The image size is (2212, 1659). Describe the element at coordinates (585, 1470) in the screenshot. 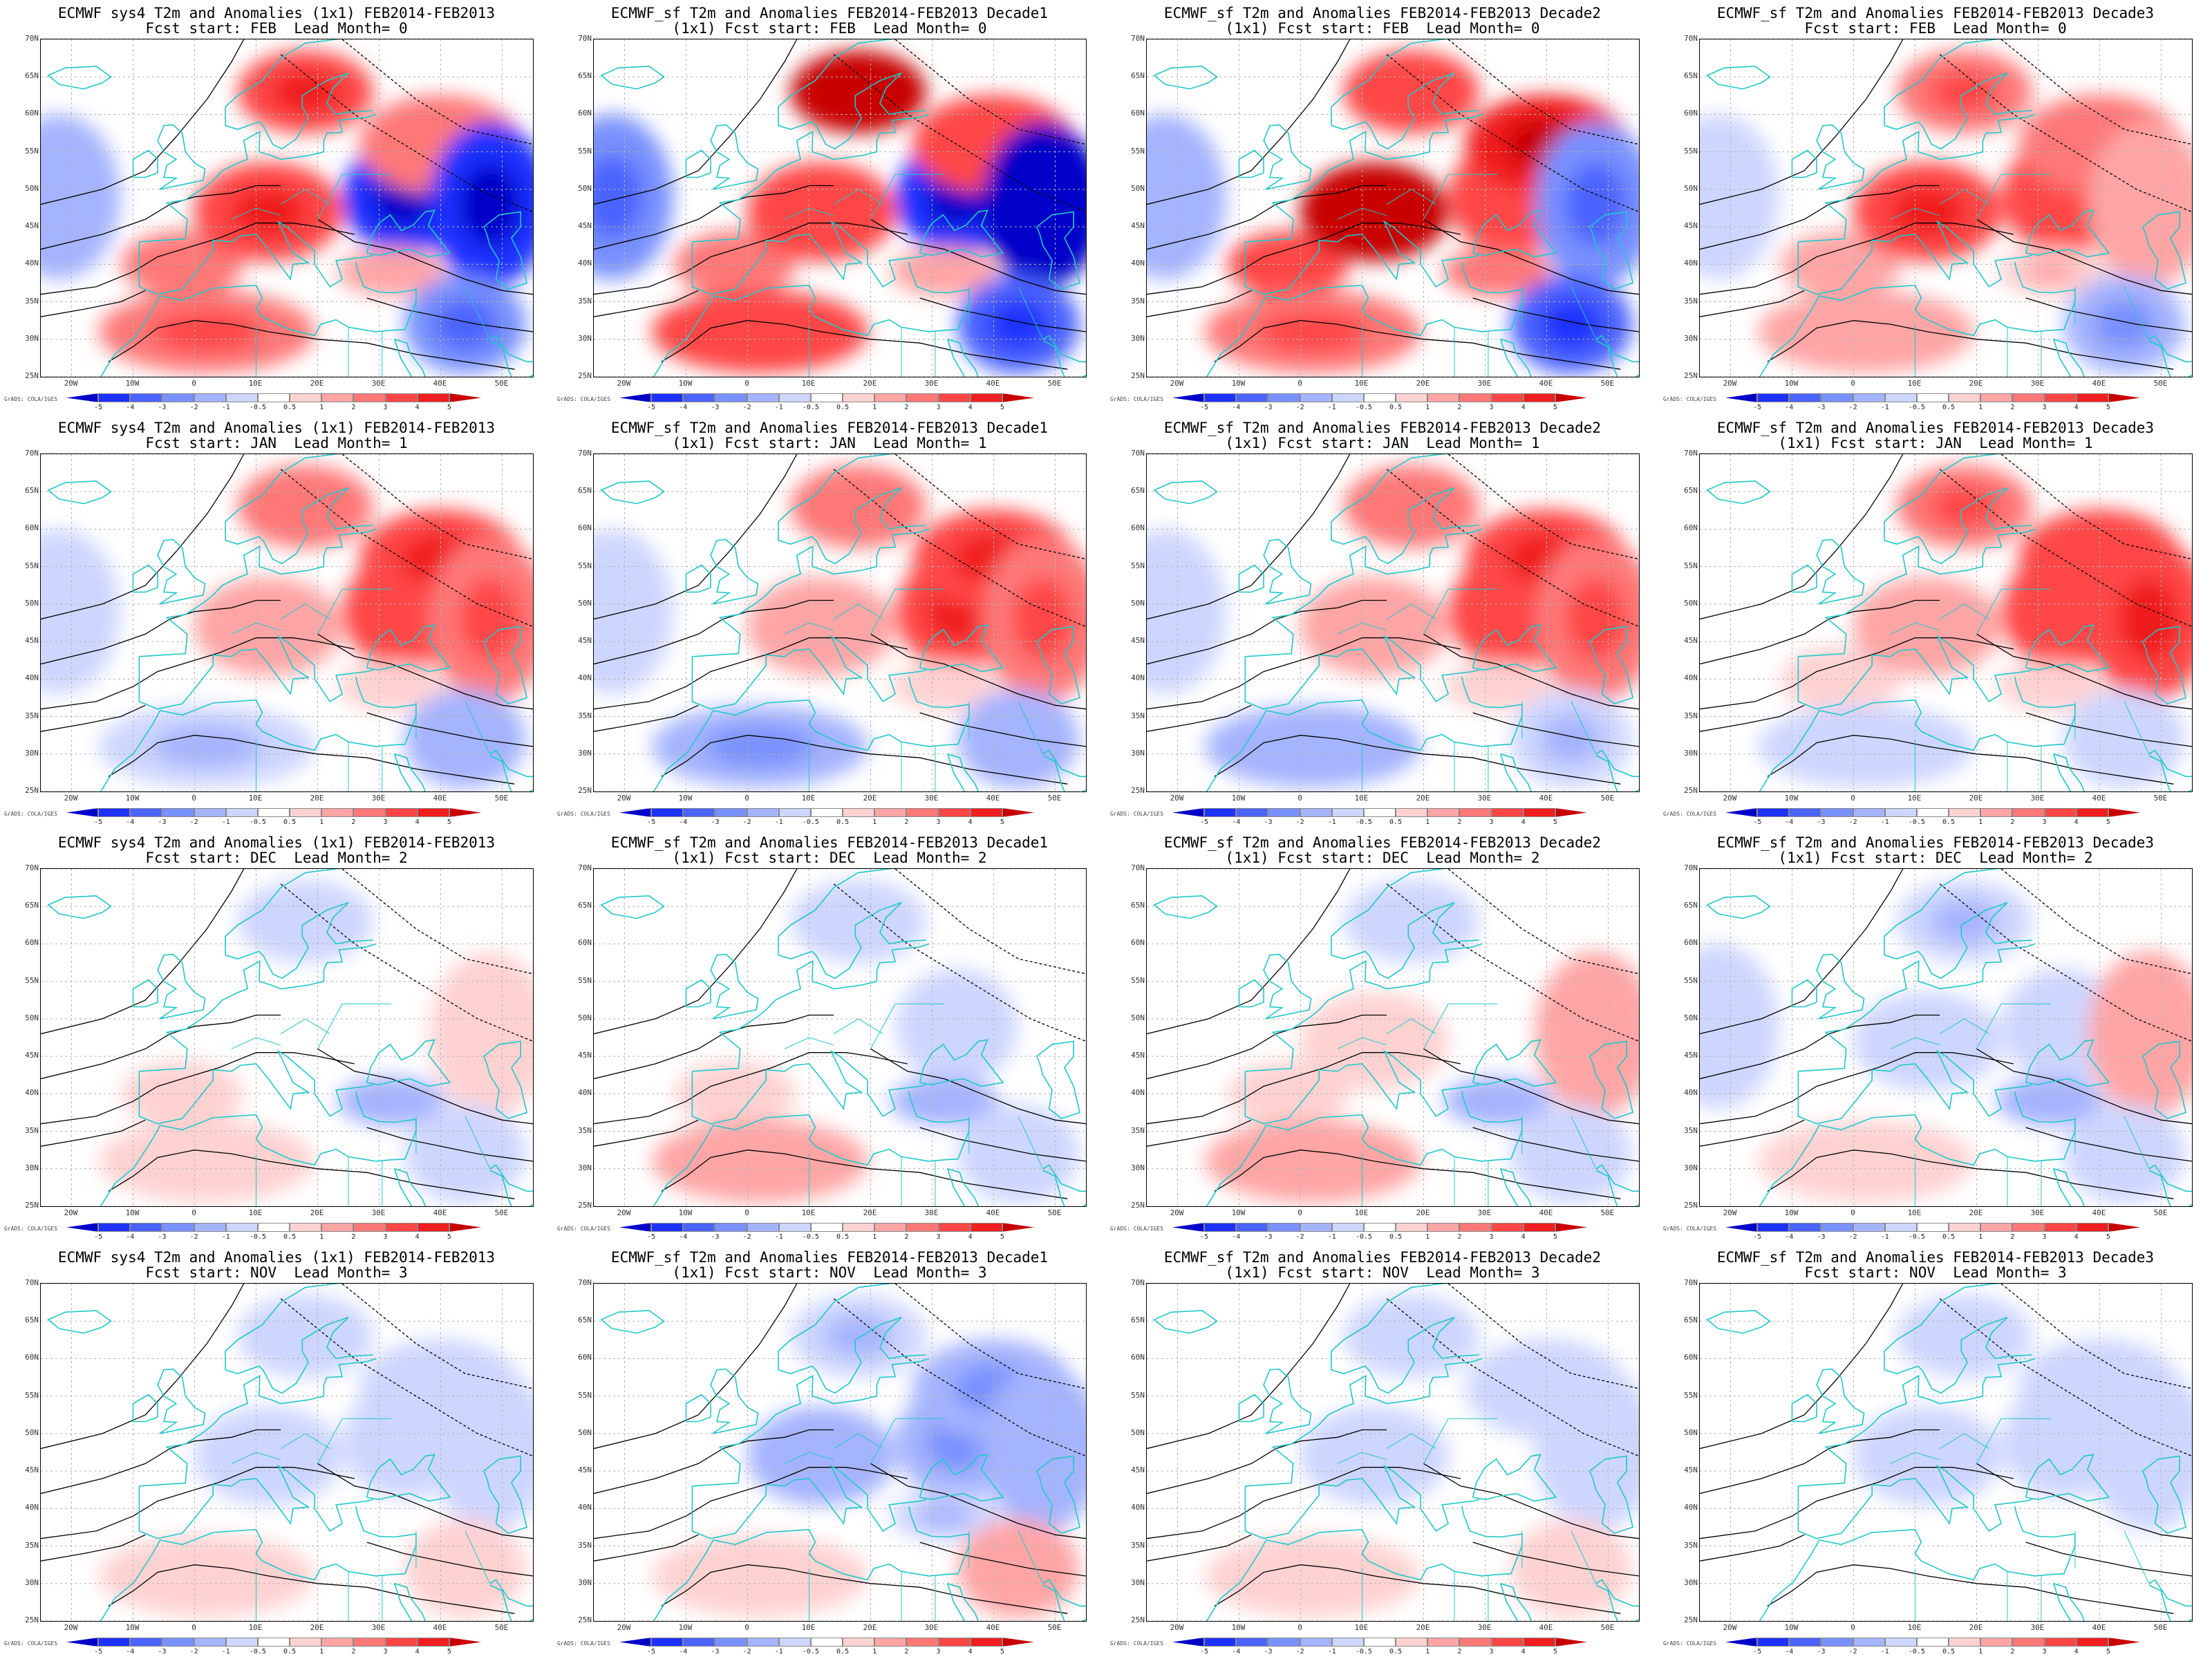

I see `latitude-label: 45N` at that location.